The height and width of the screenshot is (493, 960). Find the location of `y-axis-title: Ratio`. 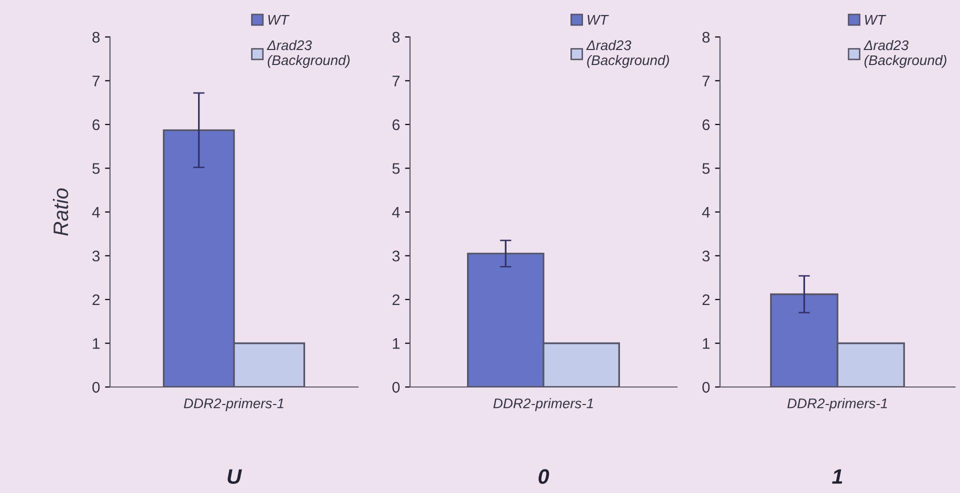

y-axis-title: Ratio is located at coordinates (60, 212).